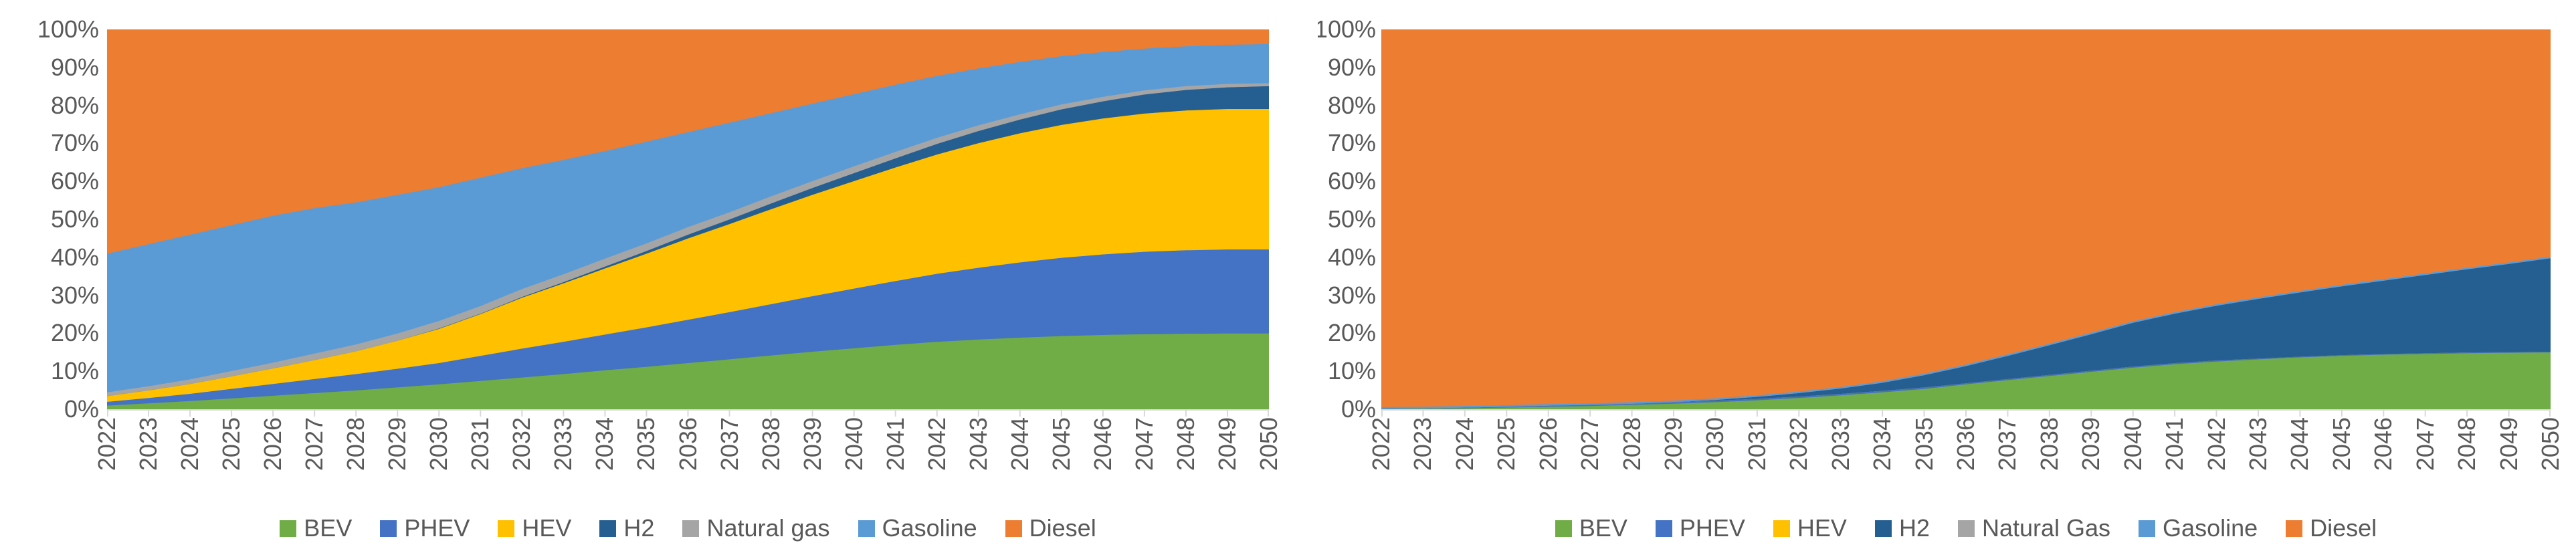 The width and height of the screenshot is (2576, 559). What do you see at coordinates (356, 444) in the screenshot?
I see `x-axis-label-2028-a: 2028` at bounding box center [356, 444].